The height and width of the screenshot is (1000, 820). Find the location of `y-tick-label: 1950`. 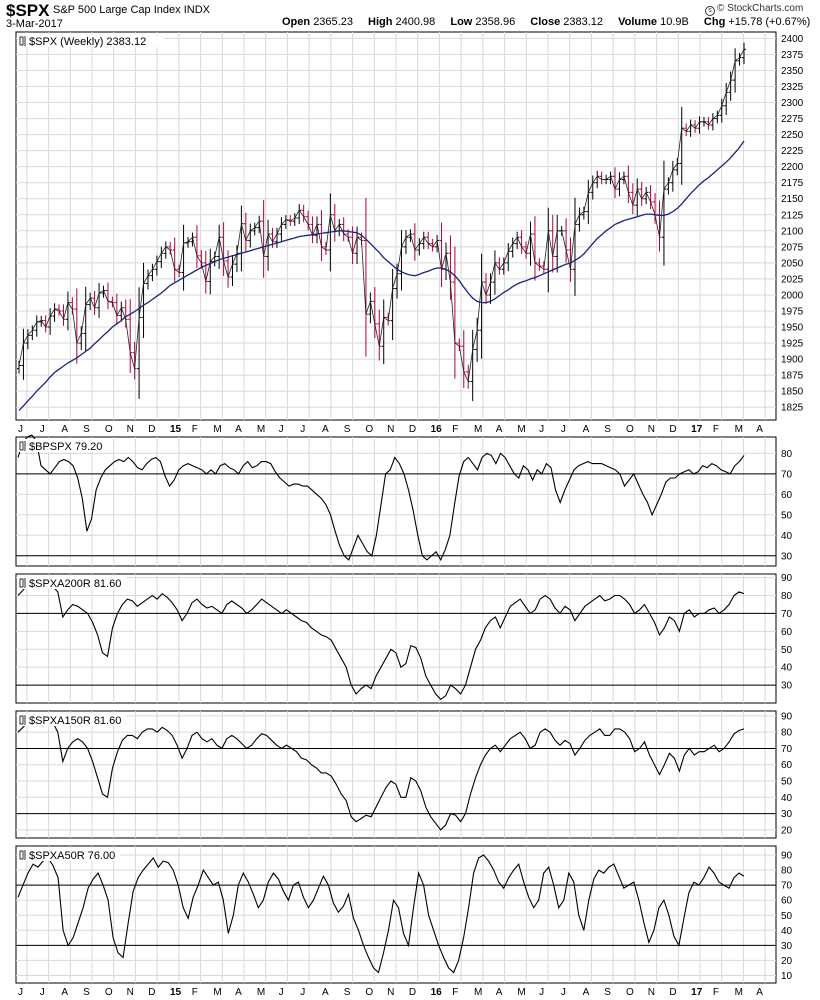

y-tick-label: 1950 is located at coordinates (792, 328).